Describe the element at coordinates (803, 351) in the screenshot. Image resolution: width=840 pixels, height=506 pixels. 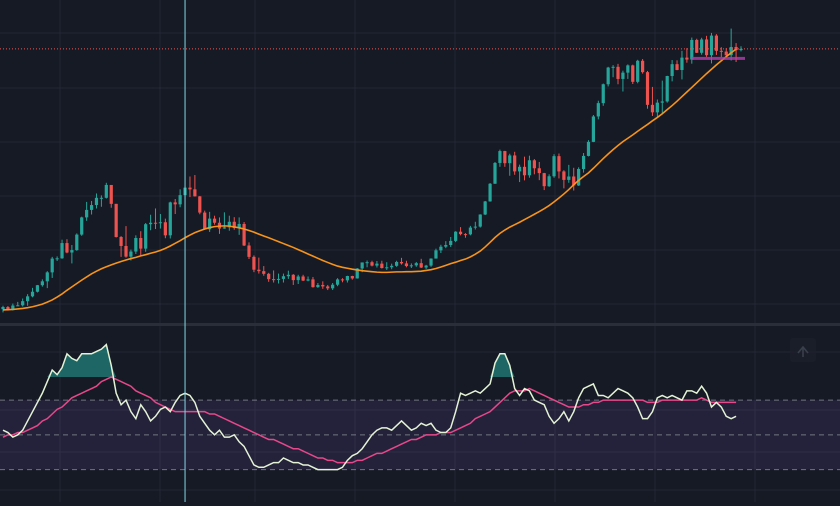
I see `arrow-up-icon` at that location.